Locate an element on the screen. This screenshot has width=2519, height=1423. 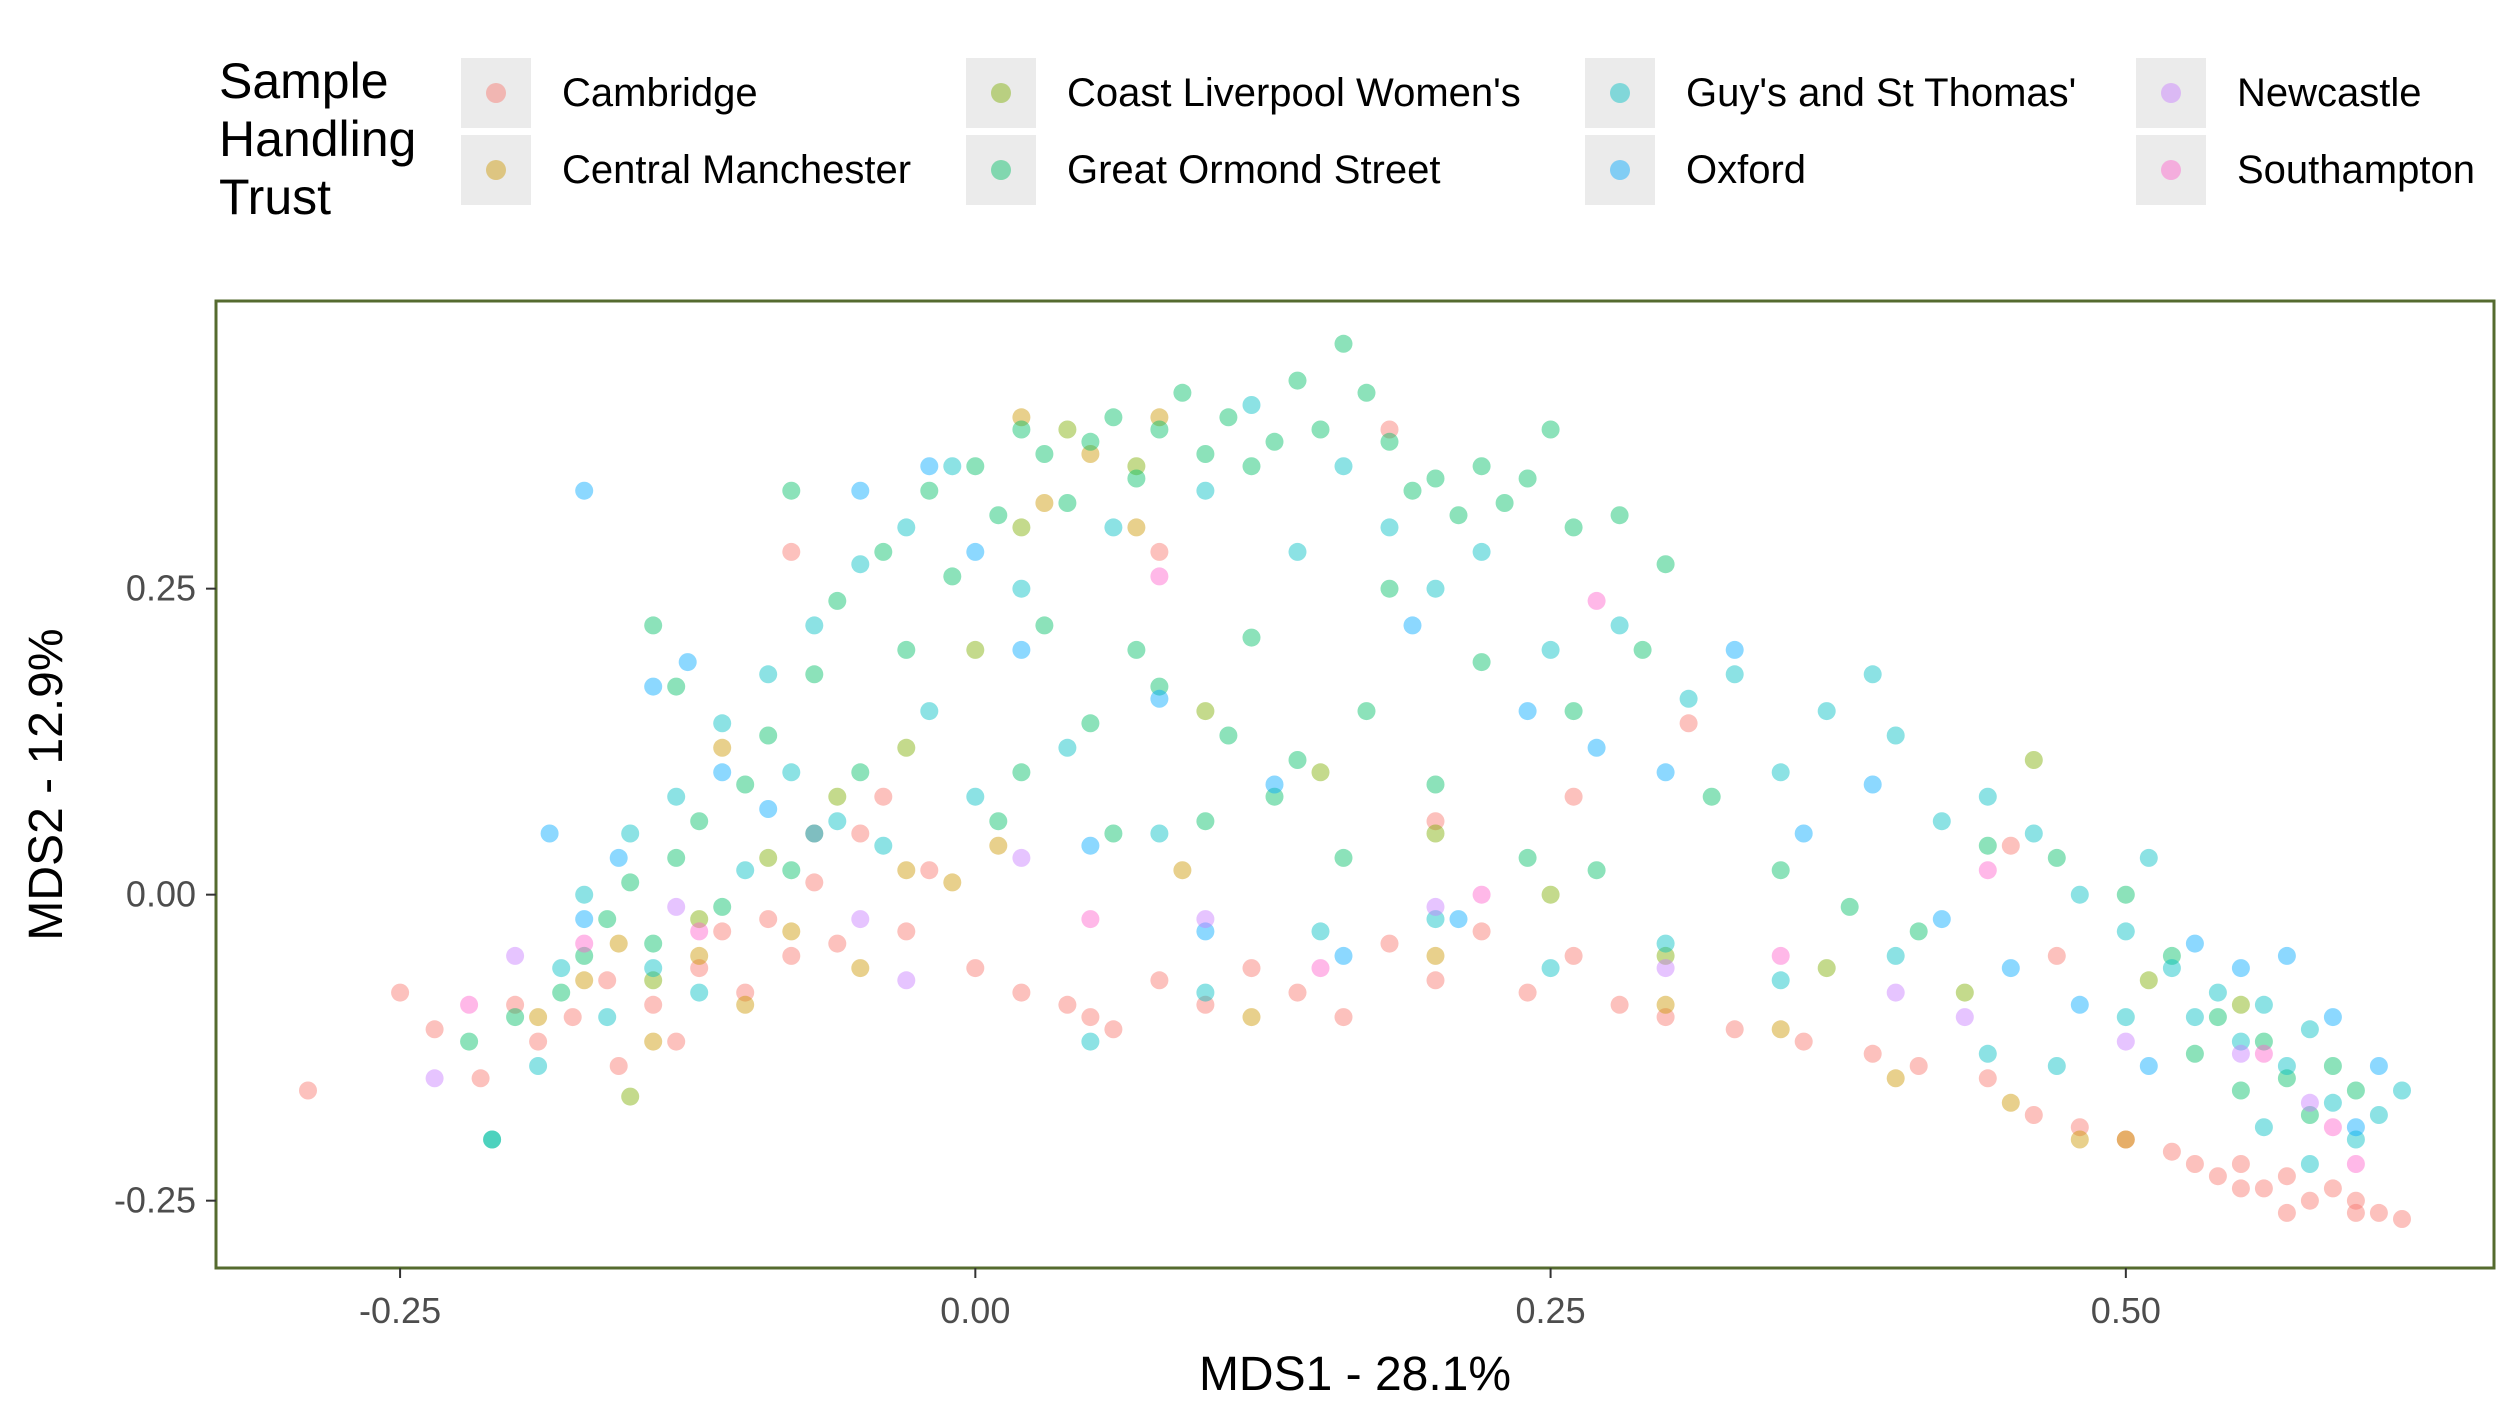
legend-title: Sample Handling Trust is located at coordinates (318, 139).